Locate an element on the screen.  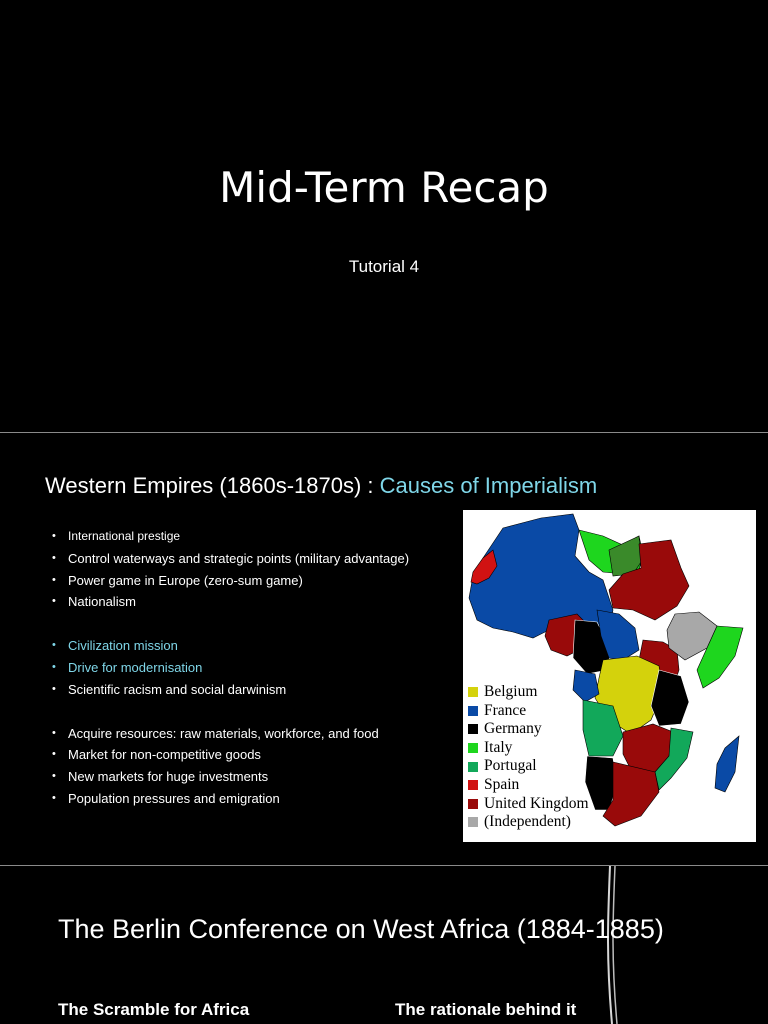
legend-label: (Independent) is located at coordinates (527, 822).